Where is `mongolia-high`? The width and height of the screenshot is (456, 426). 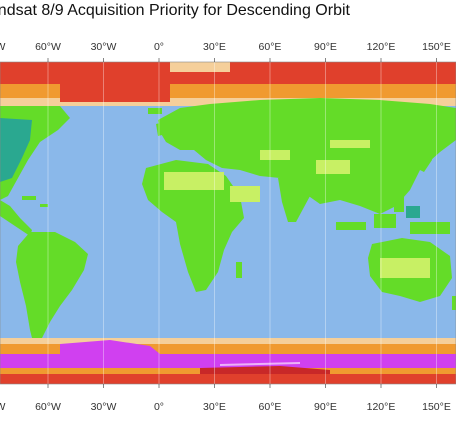
mongolia-high is located at coordinates (350, 144).